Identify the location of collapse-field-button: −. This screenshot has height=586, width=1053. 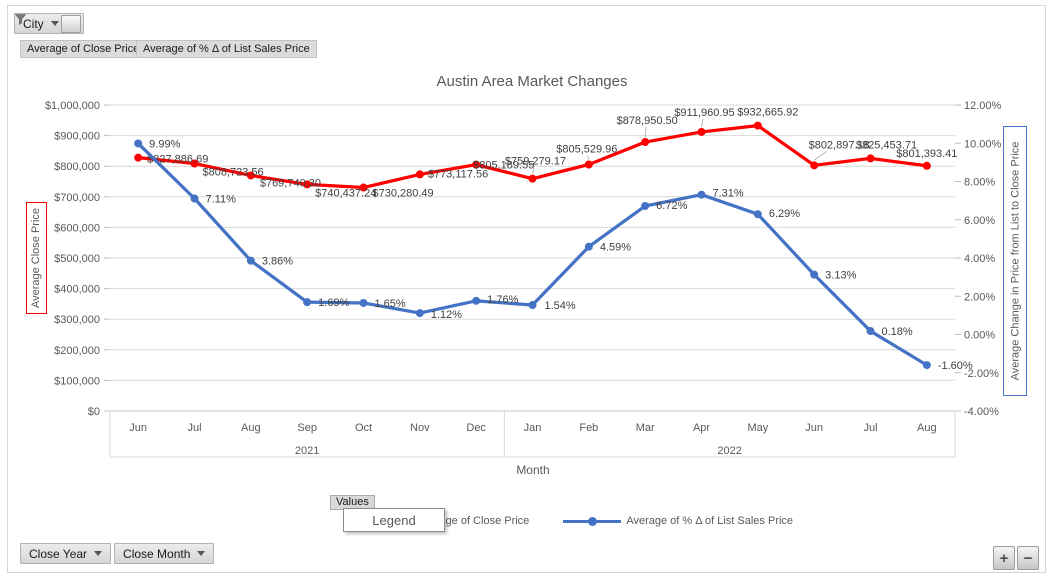
(1028, 558).